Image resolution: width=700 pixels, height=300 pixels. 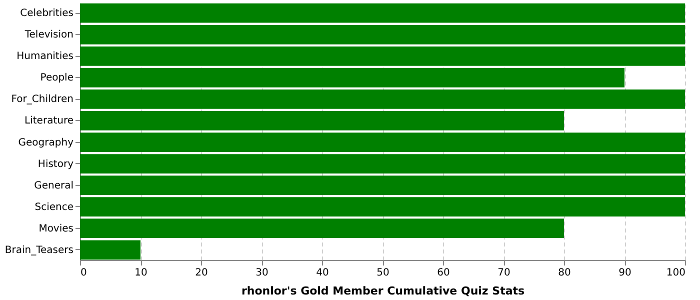 What do you see at coordinates (504, 273) in the screenshot?
I see `x-tick-label: 70` at bounding box center [504, 273].